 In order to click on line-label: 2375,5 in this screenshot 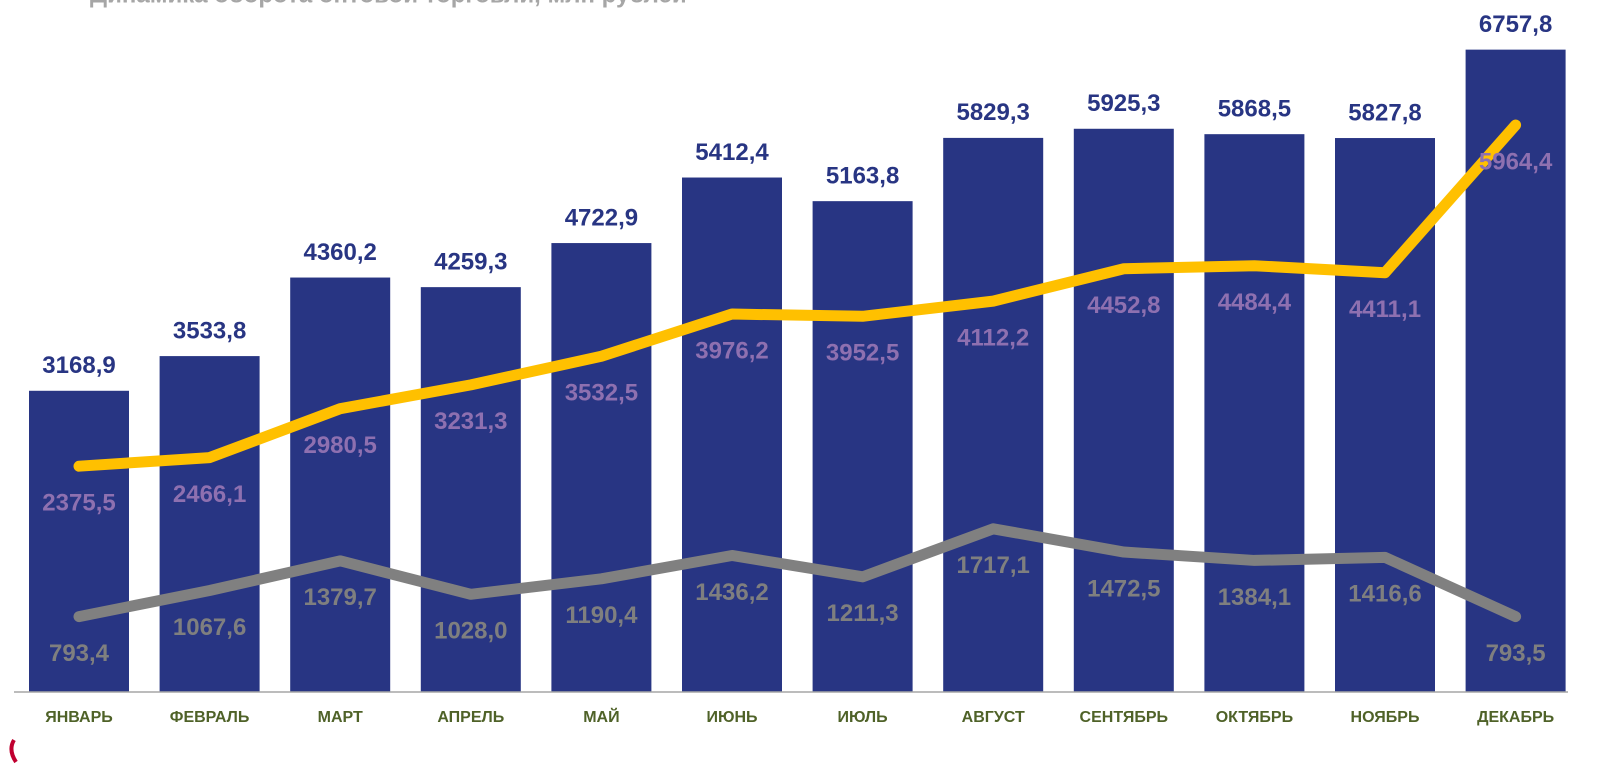, I will do `click(78, 503)`.